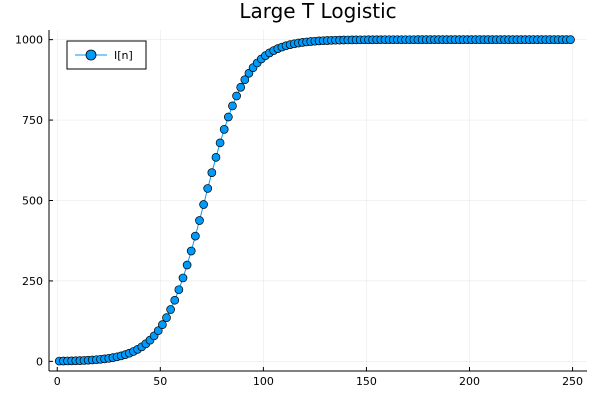  Describe the element at coordinates (572, 381) in the screenshot. I see `x-tick-label: 250` at that location.